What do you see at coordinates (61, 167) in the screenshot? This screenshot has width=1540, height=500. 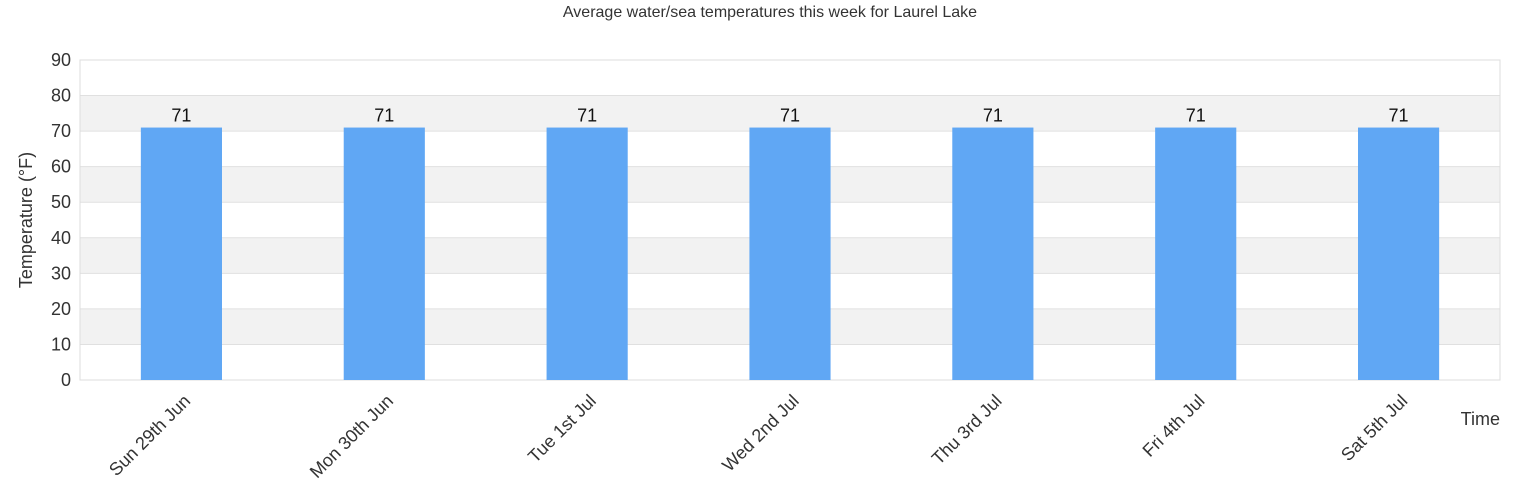 I see `y-tick-label: 60` at bounding box center [61, 167].